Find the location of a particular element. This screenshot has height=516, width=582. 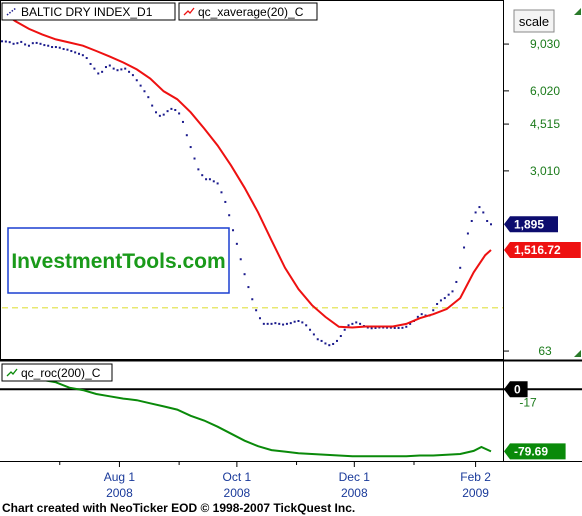

price-value-label-0-text: 1,895 is located at coordinates (529, 224).